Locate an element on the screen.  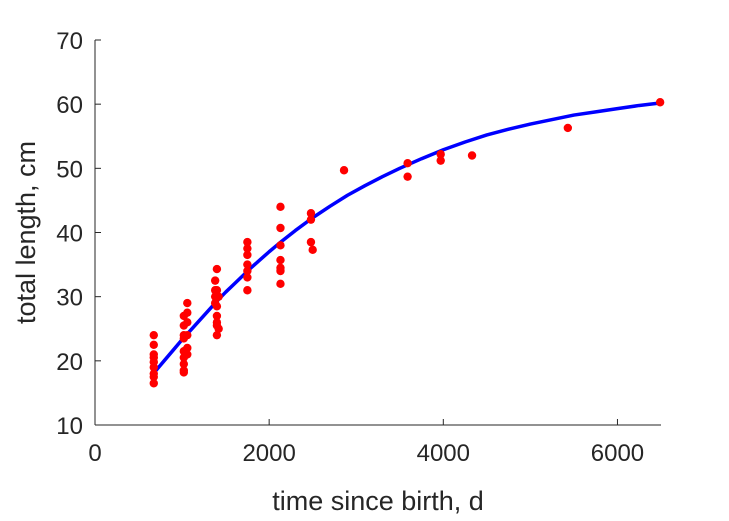
y-tick-label: 40 is located at coordinates (69, 234).